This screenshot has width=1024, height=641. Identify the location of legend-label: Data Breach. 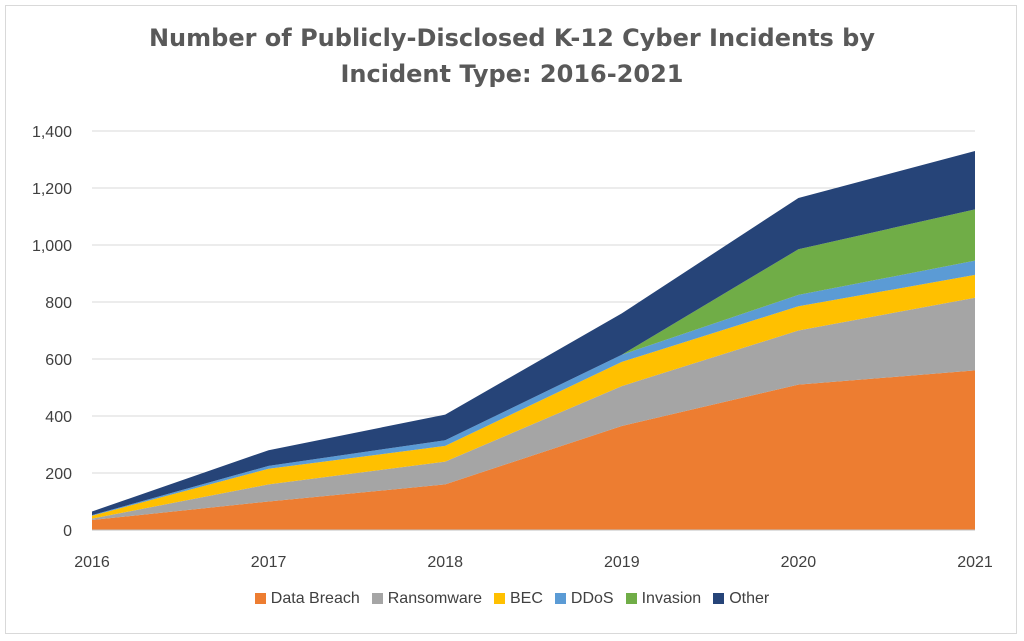
(315, 598).